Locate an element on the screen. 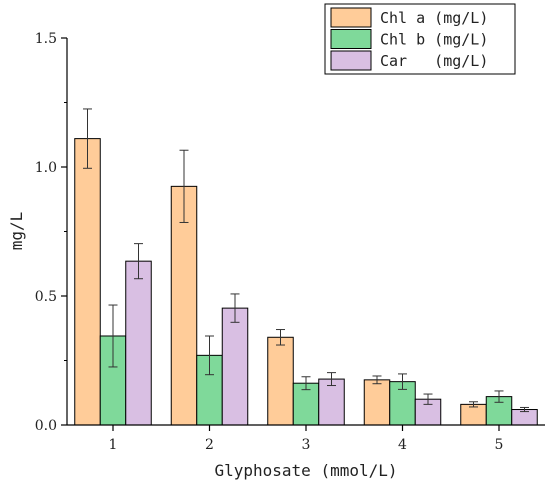  y-axis-title: mg/L is located at coordinates (16, 231).